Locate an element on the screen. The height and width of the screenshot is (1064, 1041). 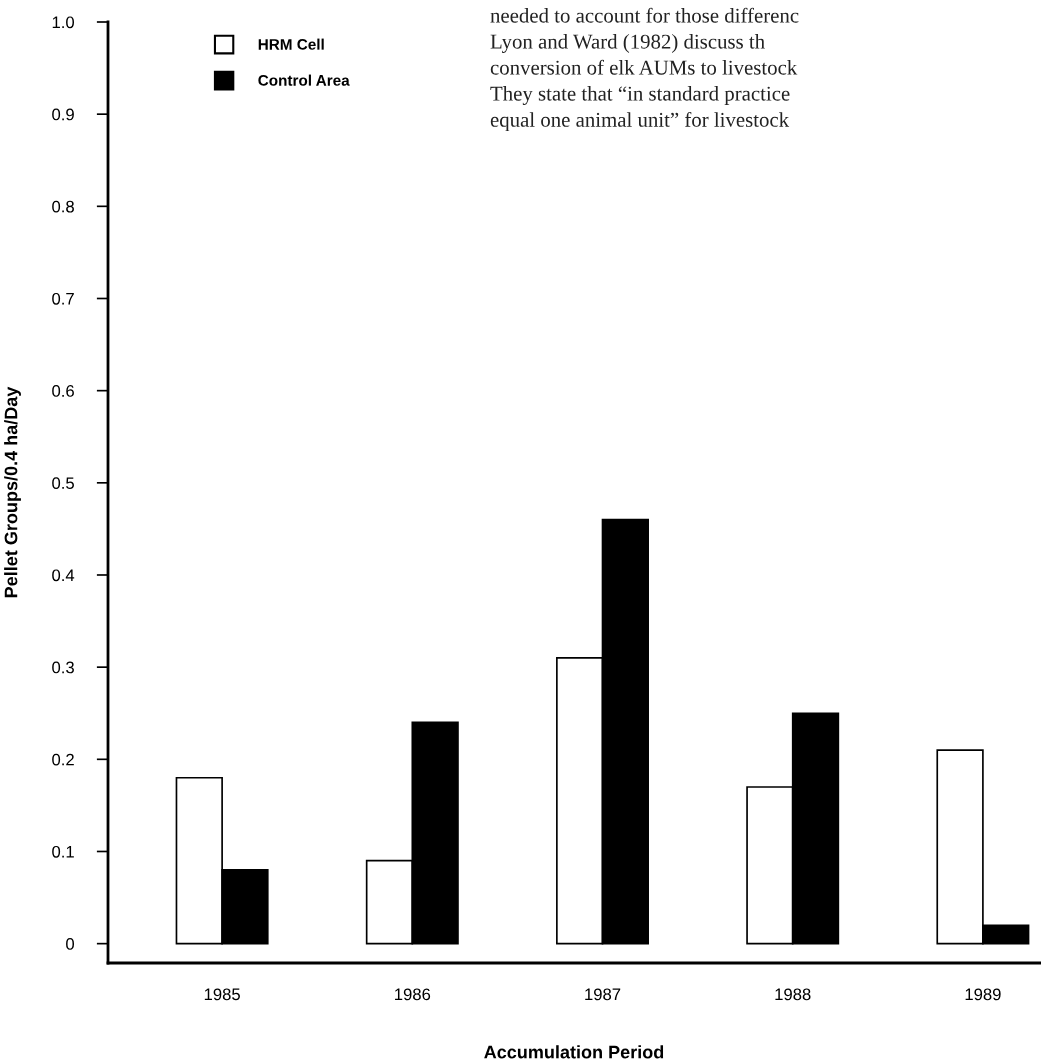
x-tick-label: 1987 is located at coordinates (603, 994).